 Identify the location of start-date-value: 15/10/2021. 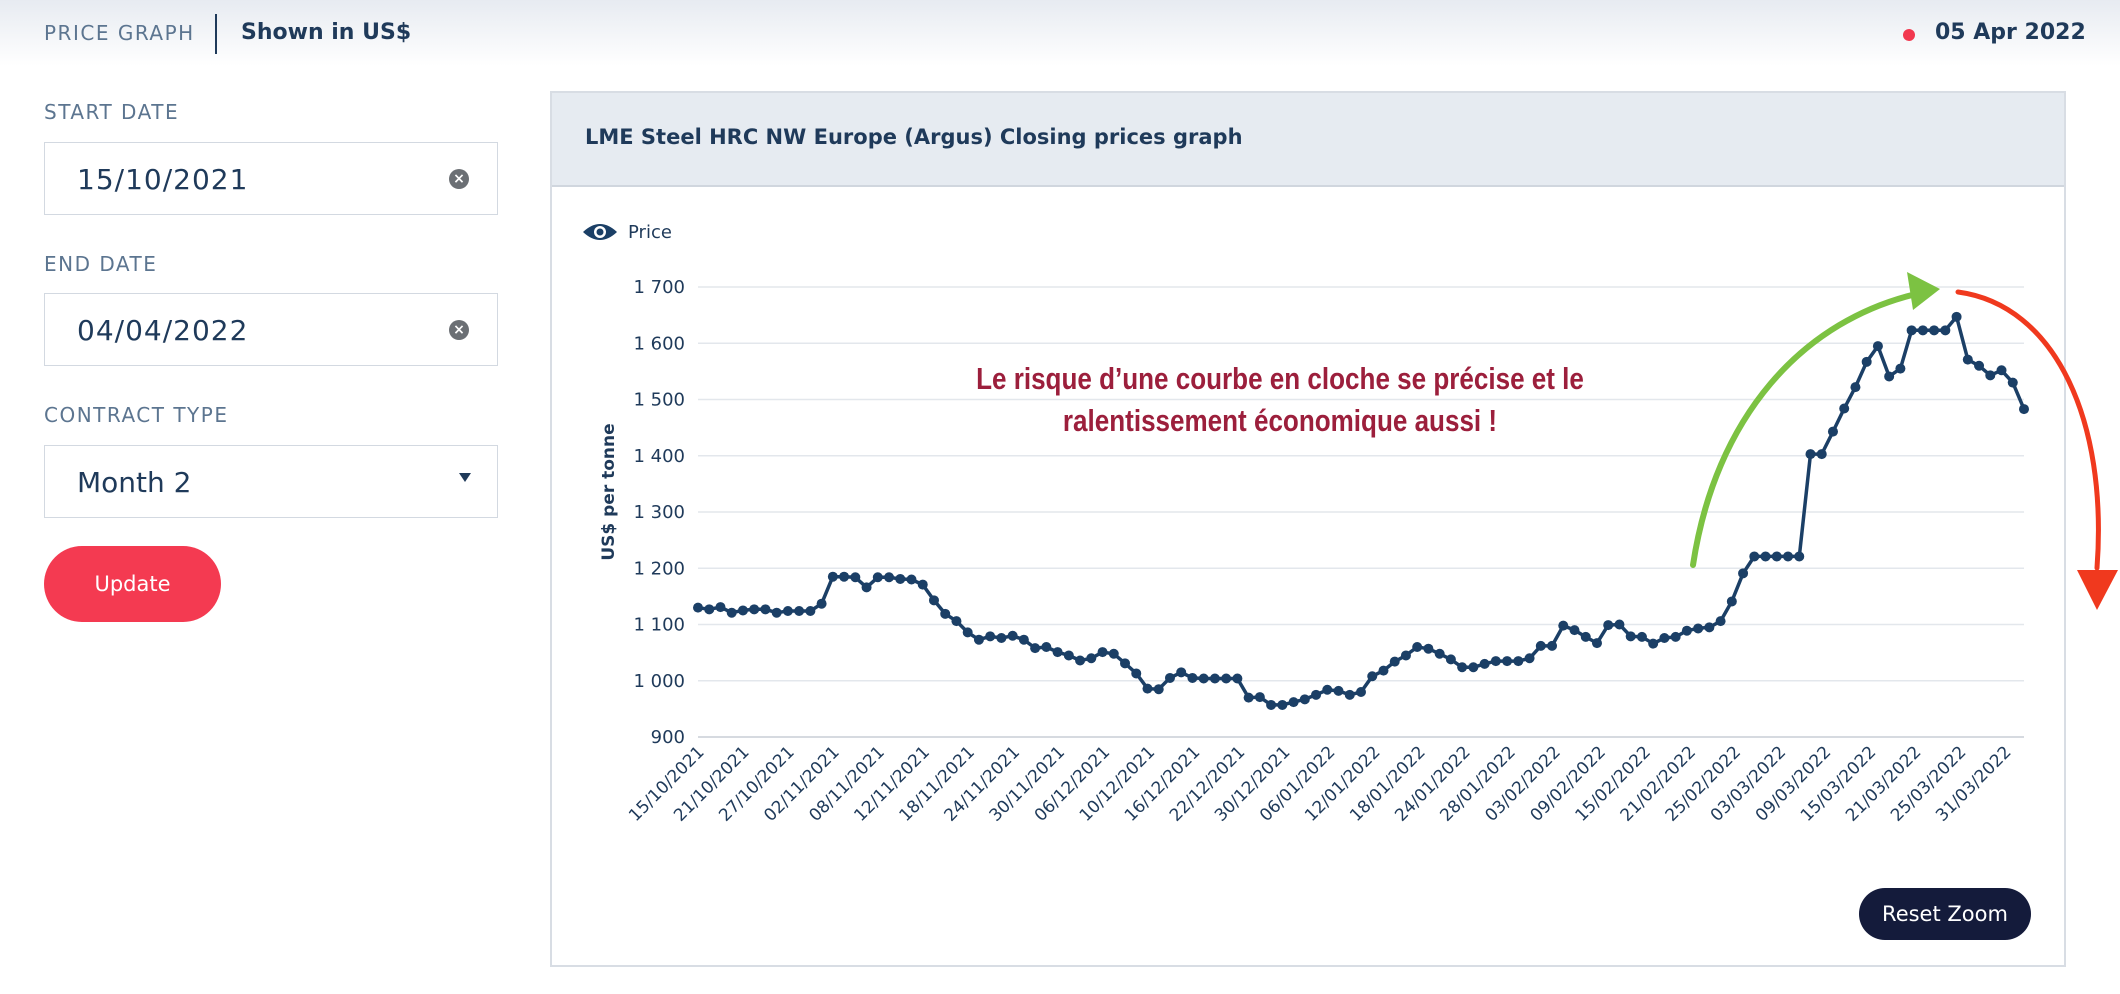
(163, 179).